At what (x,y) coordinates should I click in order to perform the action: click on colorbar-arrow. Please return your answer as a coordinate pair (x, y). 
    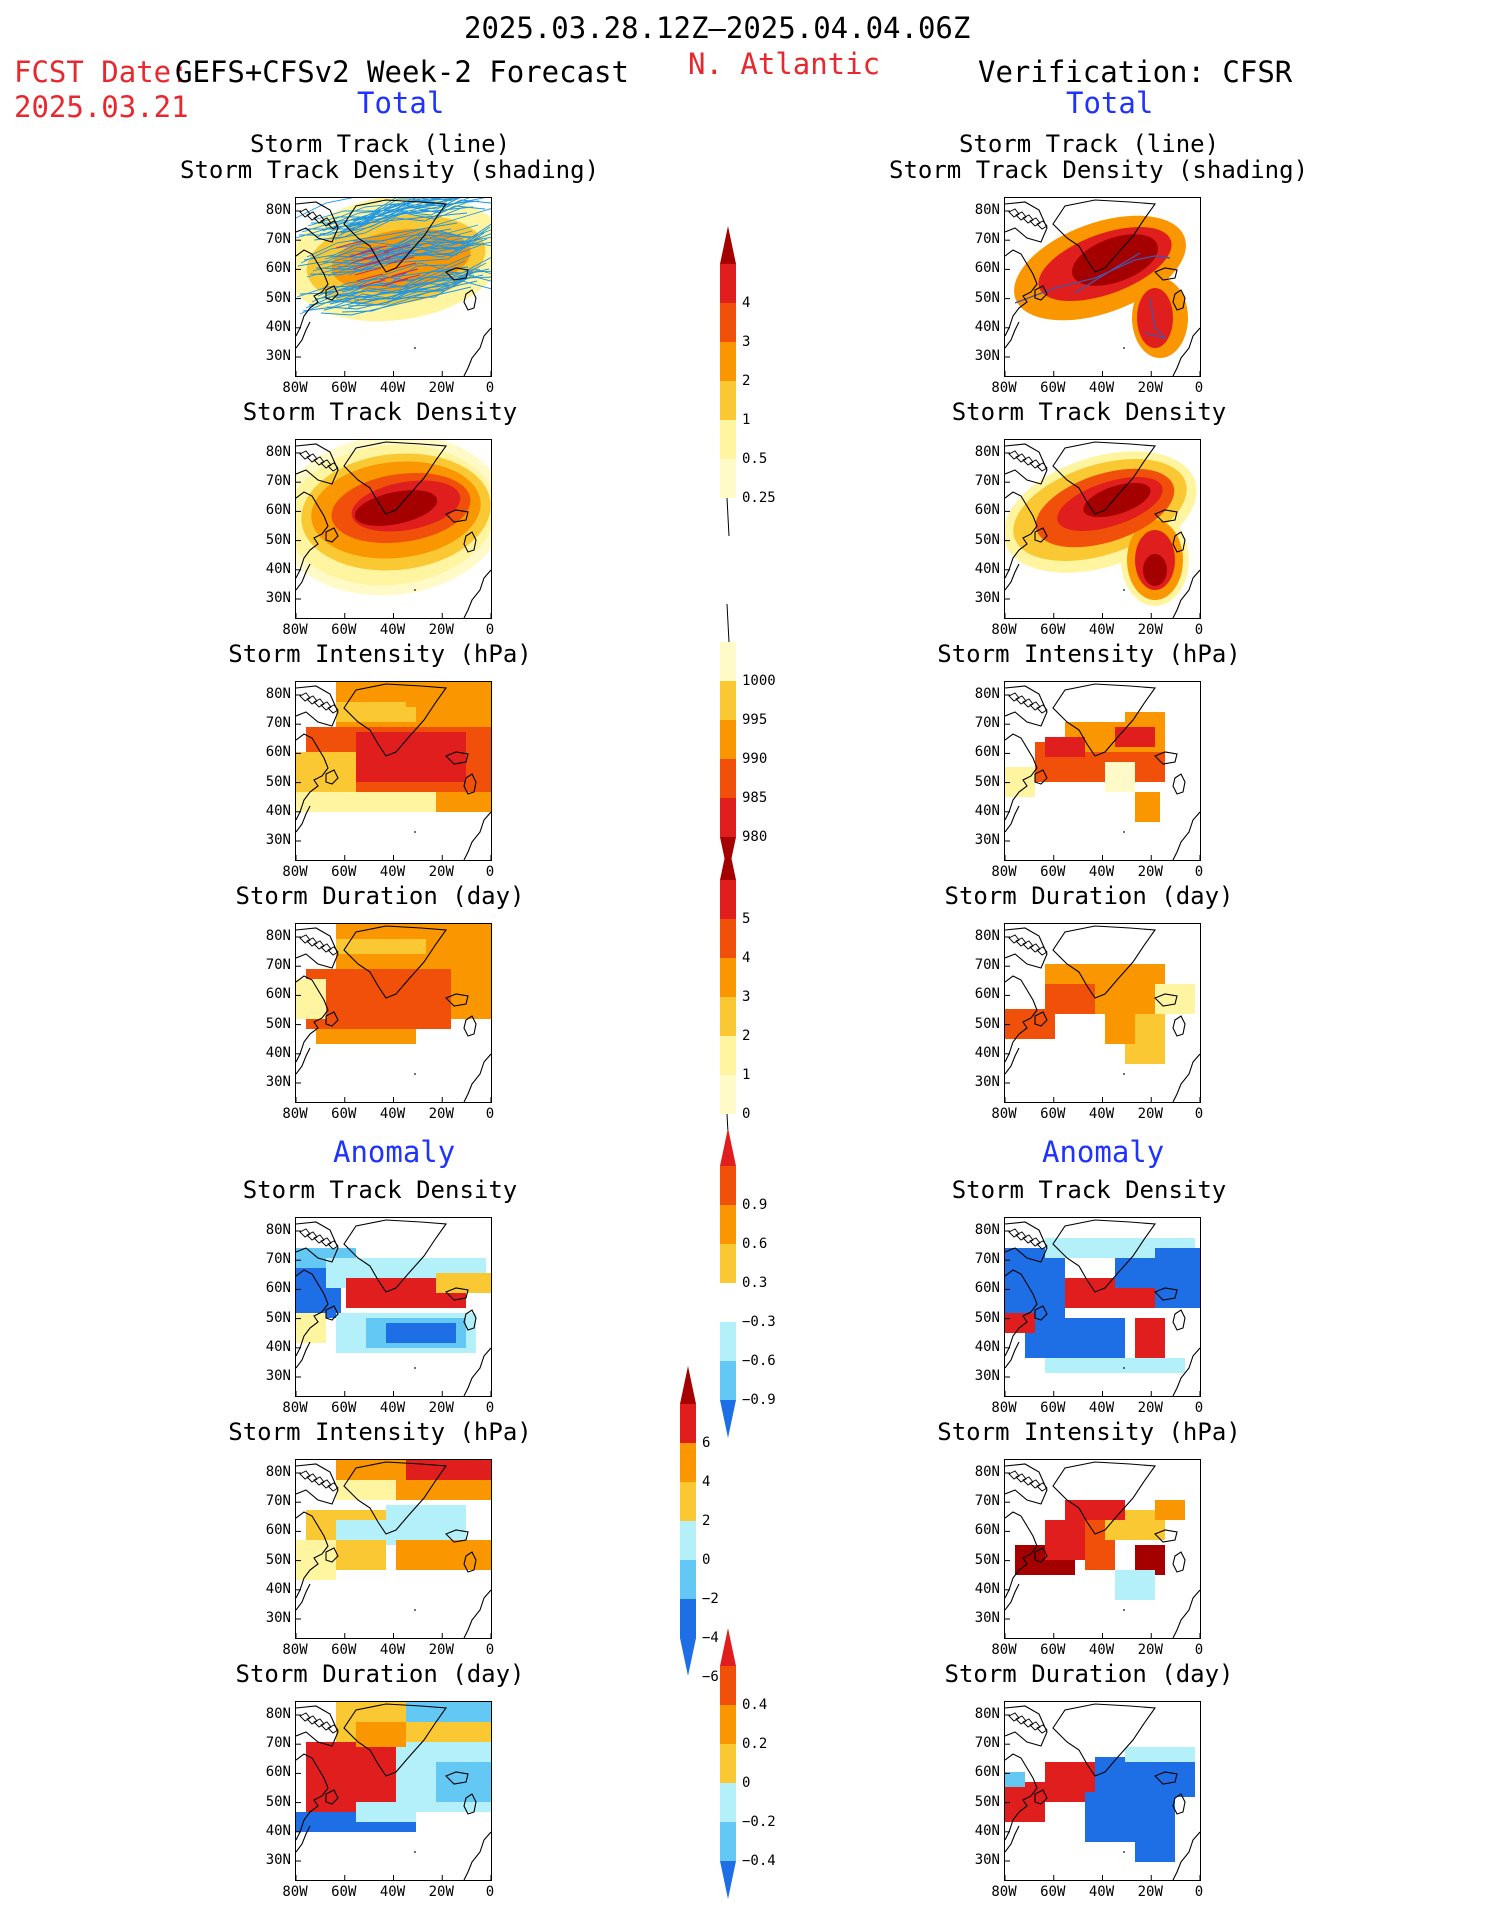
    Looking at the image, I should click on (728, 623).